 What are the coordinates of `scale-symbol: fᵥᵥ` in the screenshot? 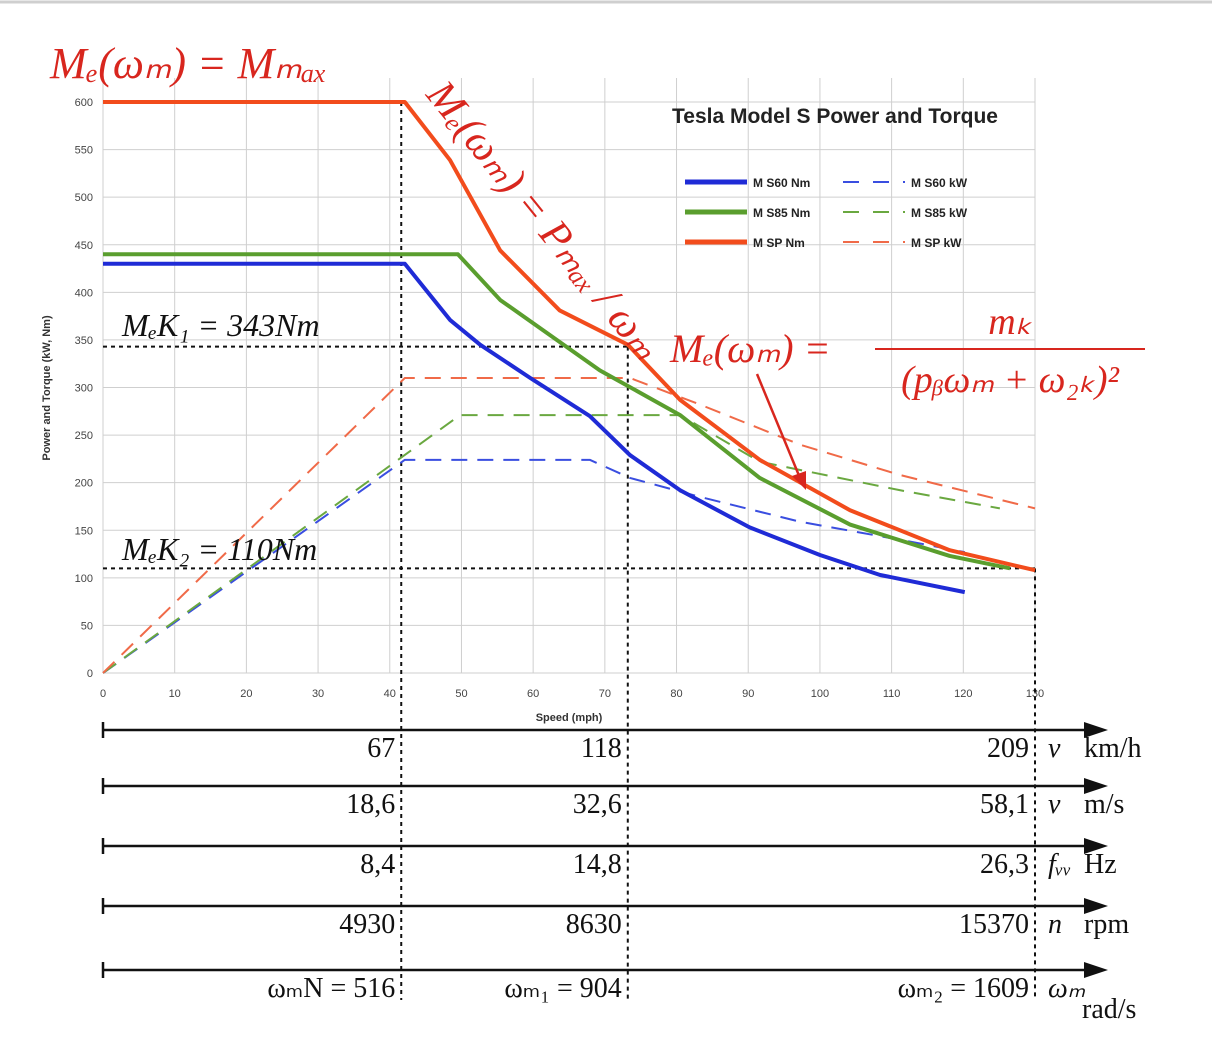 It's located at (1059, 864).